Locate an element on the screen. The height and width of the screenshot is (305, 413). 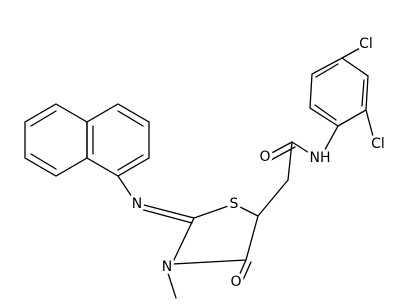
methyl-bond is located at coordinates (171, 284).